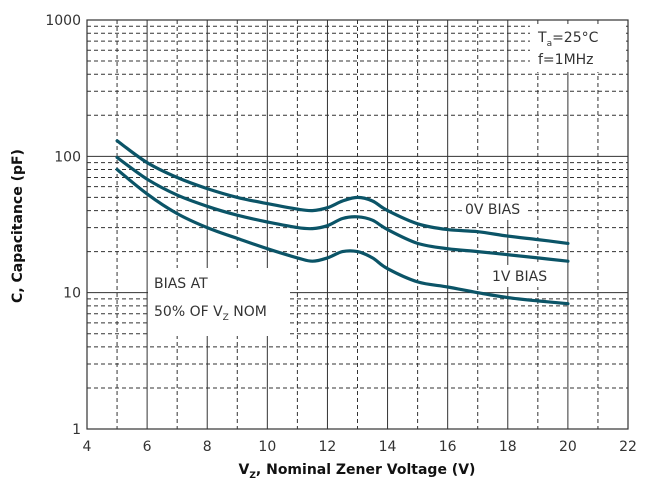  I want to click on x-tick-label: 6, so click(147, 447).